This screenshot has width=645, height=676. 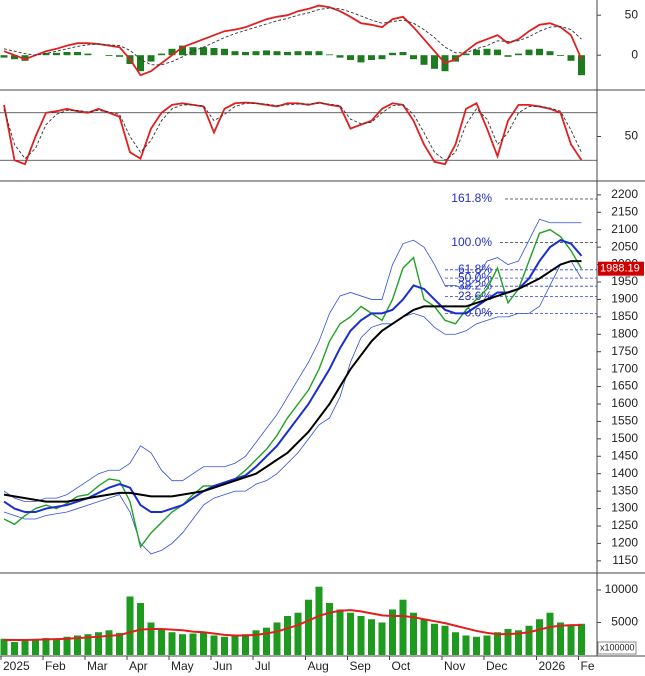 I want to click on fib-label: 161.8%, so click(x=471, y=198).